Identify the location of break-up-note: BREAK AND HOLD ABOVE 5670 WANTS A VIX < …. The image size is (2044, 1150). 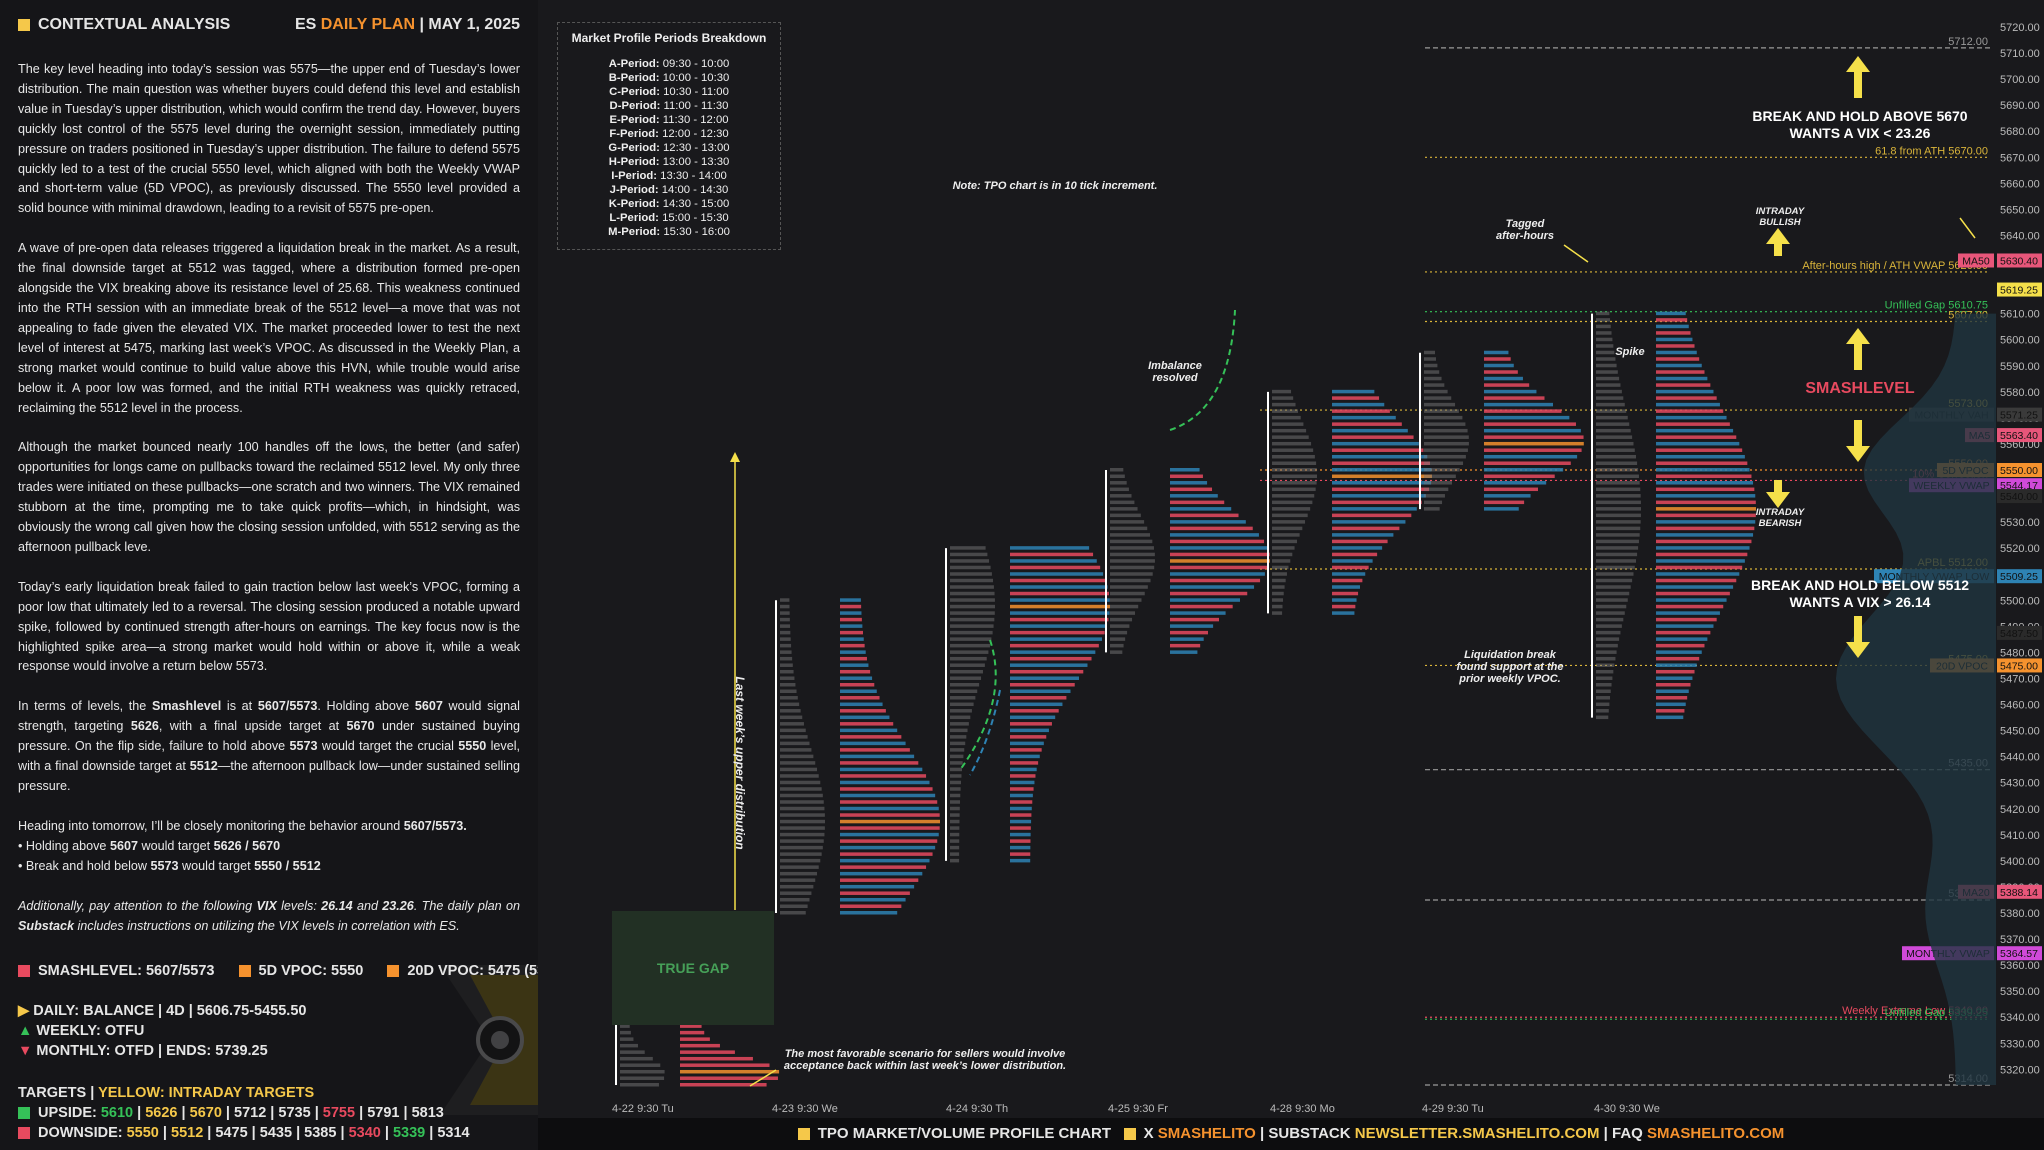
(1860, 124).